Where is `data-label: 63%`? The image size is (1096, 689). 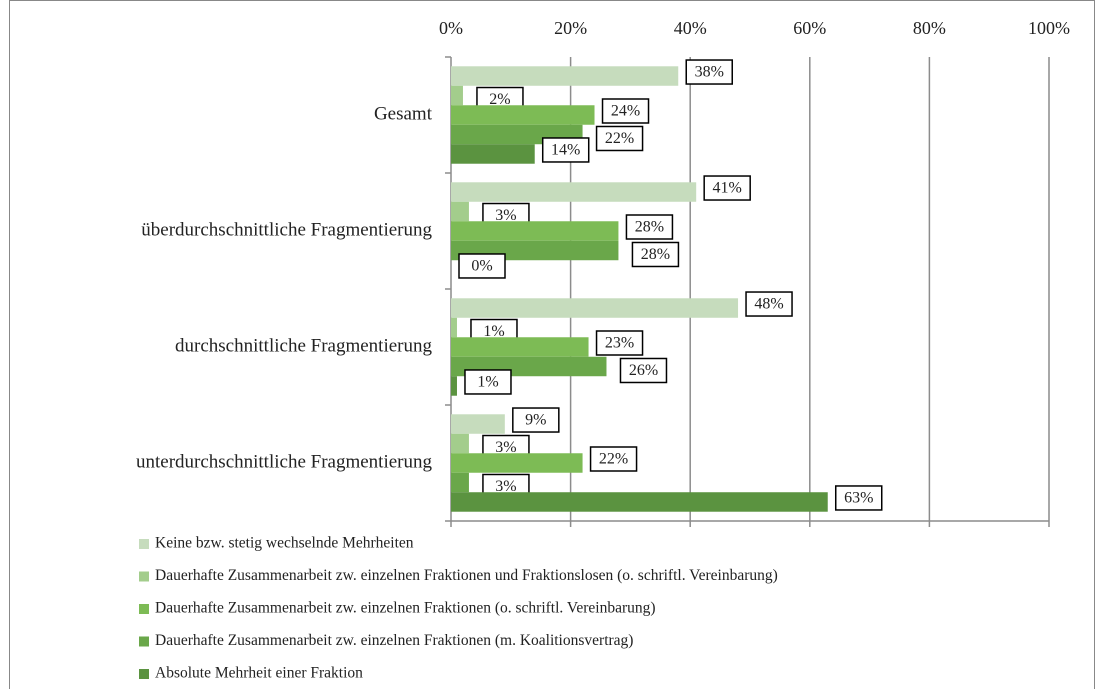
data-label: 63% is located at coordinates (858, 498).